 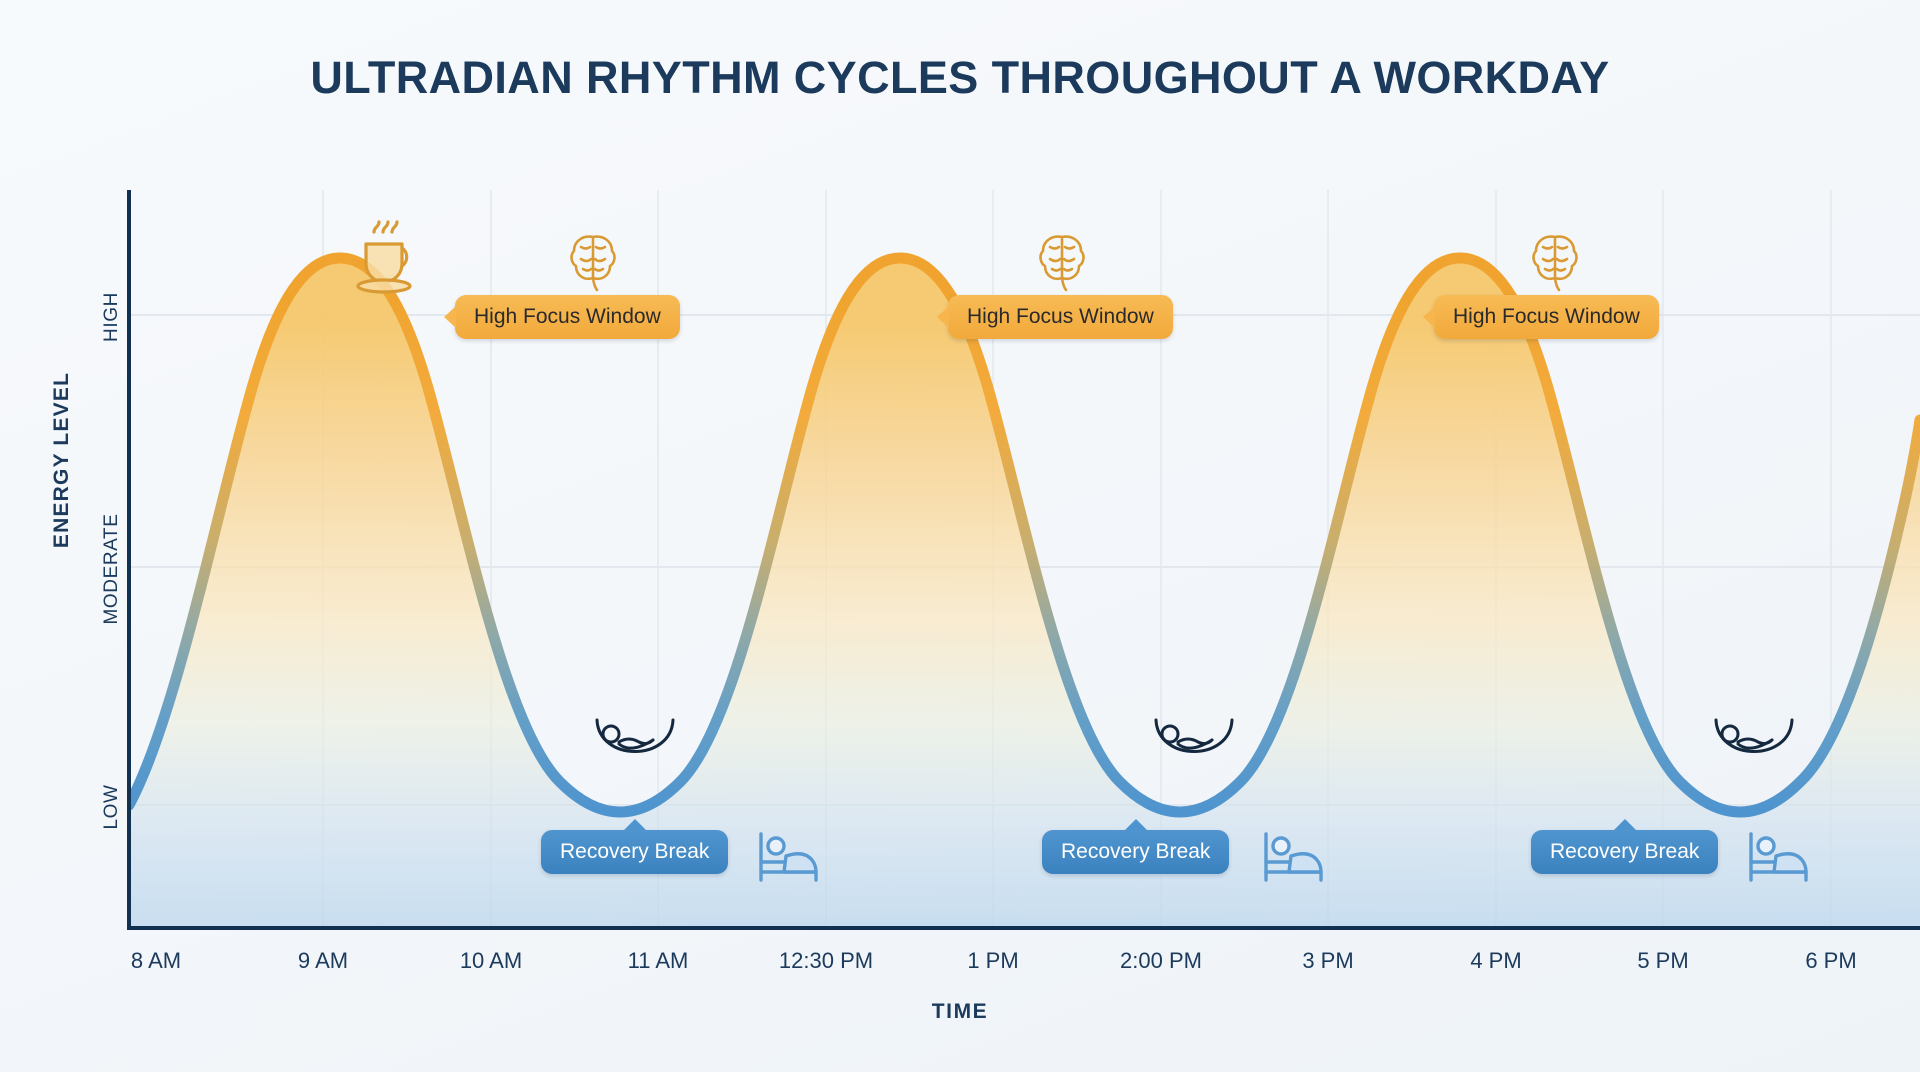 What do you see at coordinates (658, 960) in the screenshot?
I see `x-tick-3: 11 AM` at bounding box center [658, 960].